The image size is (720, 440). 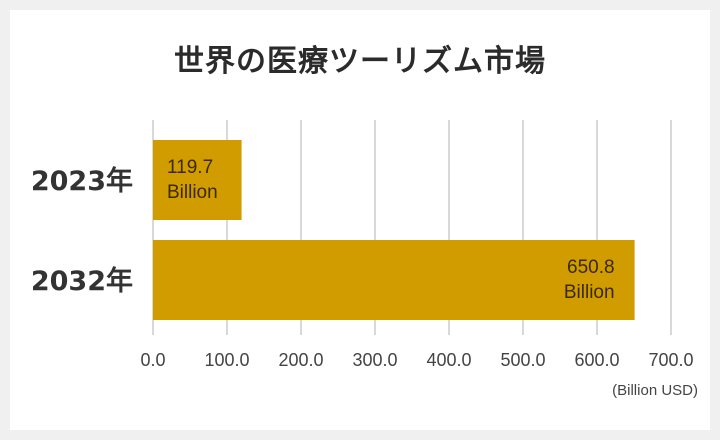 What do you see at coordinates (82, 281) in the screenshot?
I see `category-label: 2032年` at bounding box center [82, 281].